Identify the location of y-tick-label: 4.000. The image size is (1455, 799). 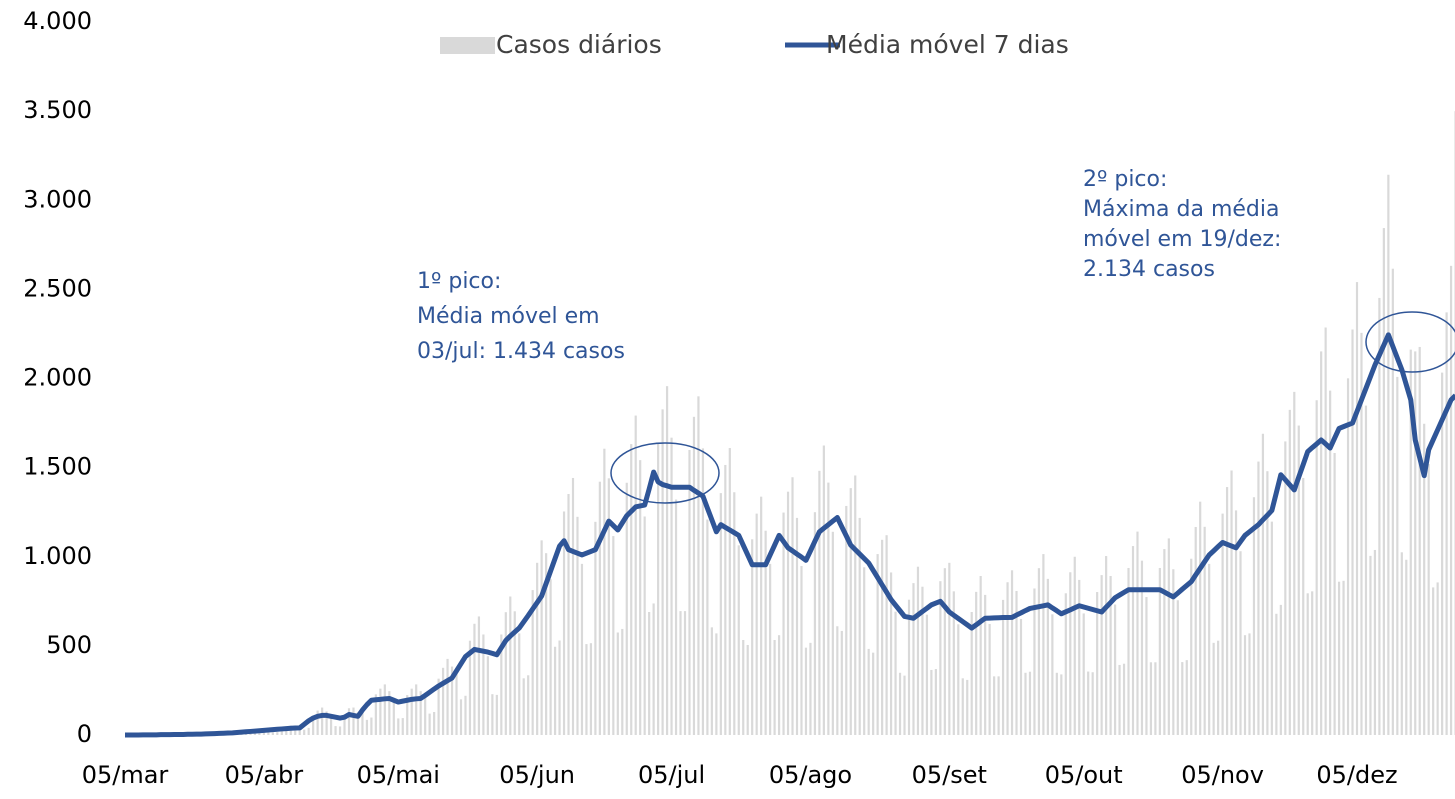
(57, 21).